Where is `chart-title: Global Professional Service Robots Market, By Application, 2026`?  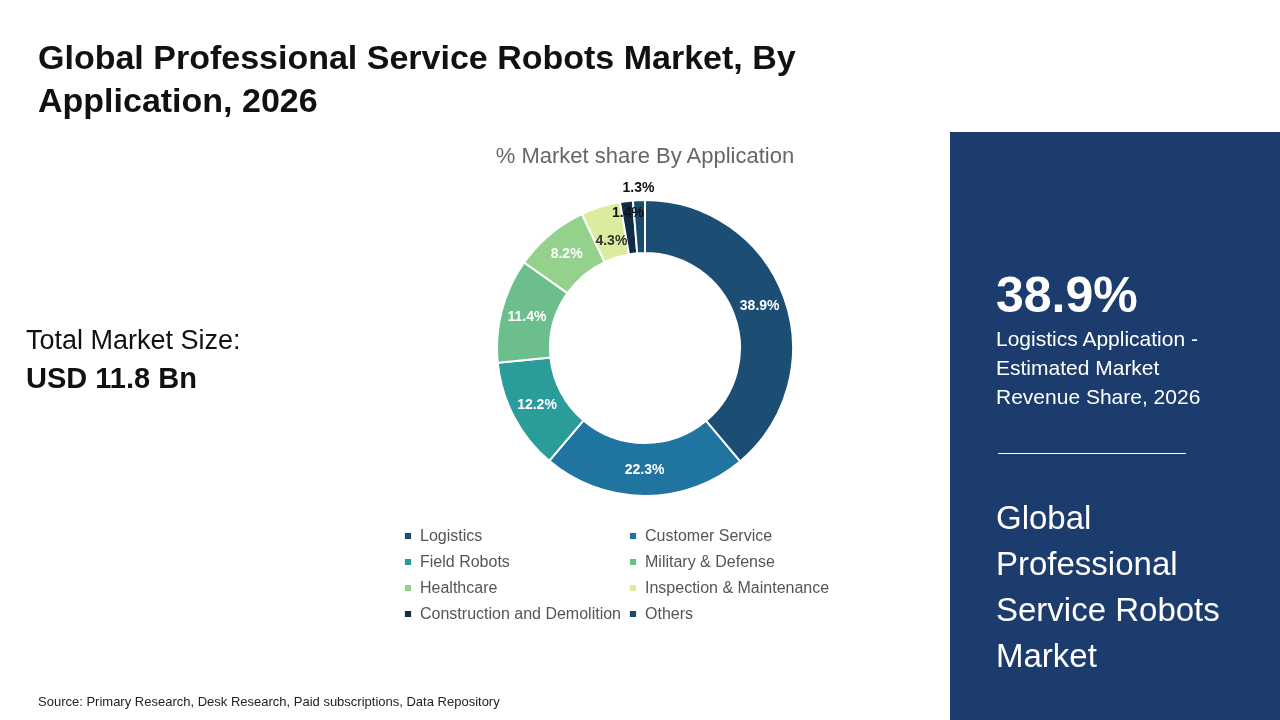
chart-title: Global Professional Service Robots Market, By Application, 2026 is located at coordinates (417, 79).